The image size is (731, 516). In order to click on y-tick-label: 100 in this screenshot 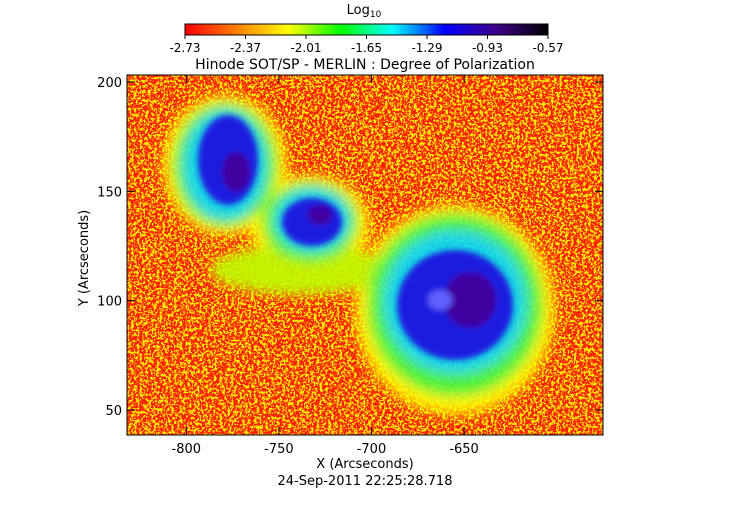, I will do `click(109, 302)`.